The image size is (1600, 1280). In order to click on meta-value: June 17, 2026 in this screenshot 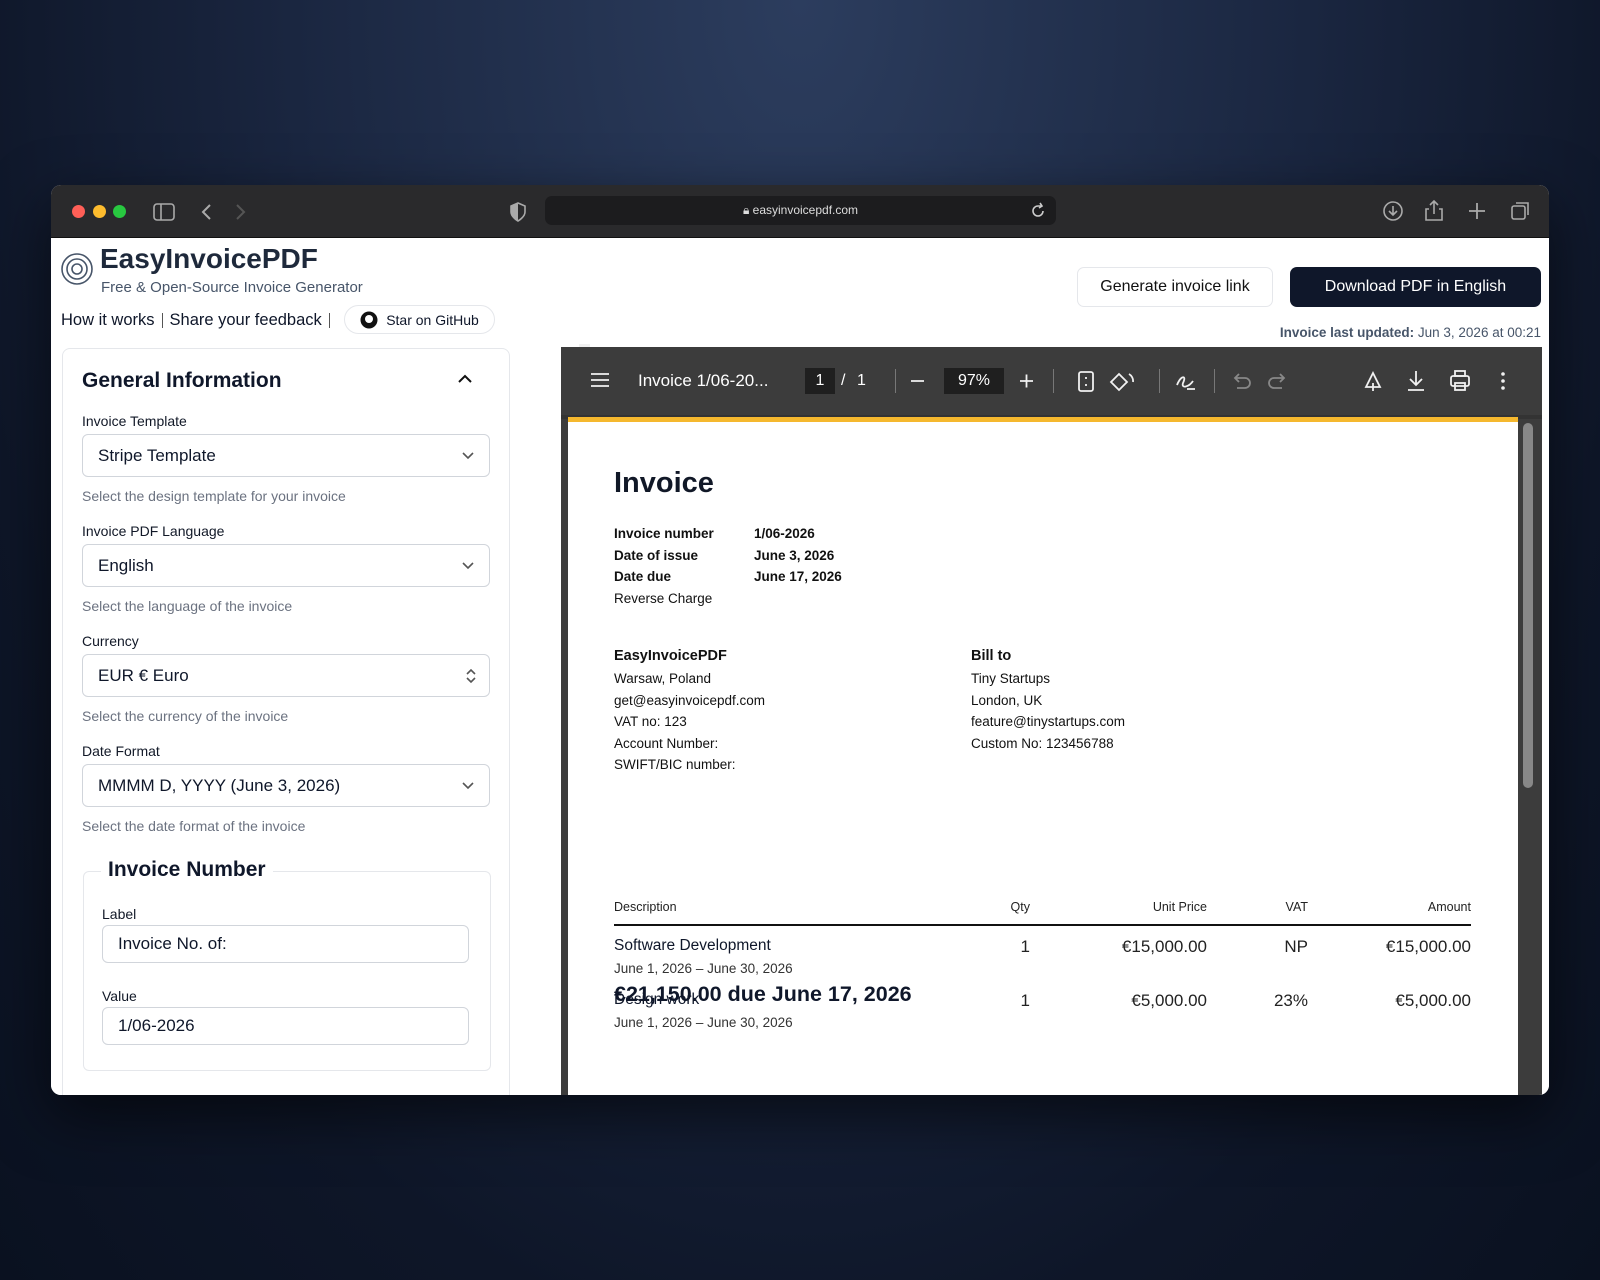, I will do `click(798, 576)`.